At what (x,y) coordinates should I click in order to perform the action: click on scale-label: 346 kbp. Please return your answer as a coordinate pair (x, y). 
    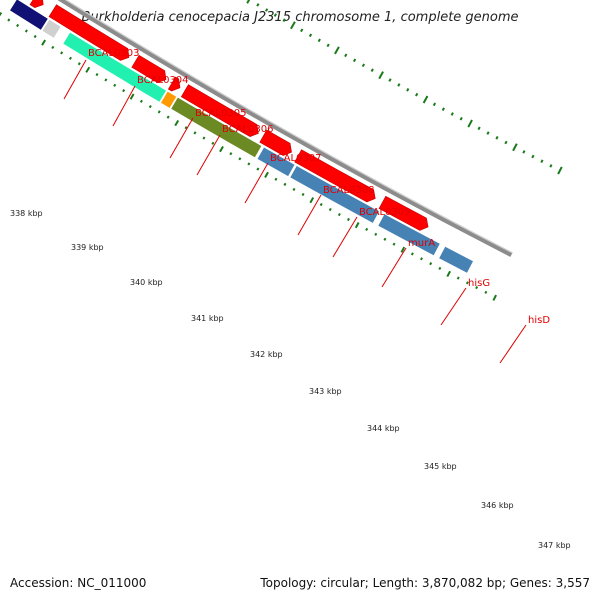
    Looking at the image, I should click on (497, 505).